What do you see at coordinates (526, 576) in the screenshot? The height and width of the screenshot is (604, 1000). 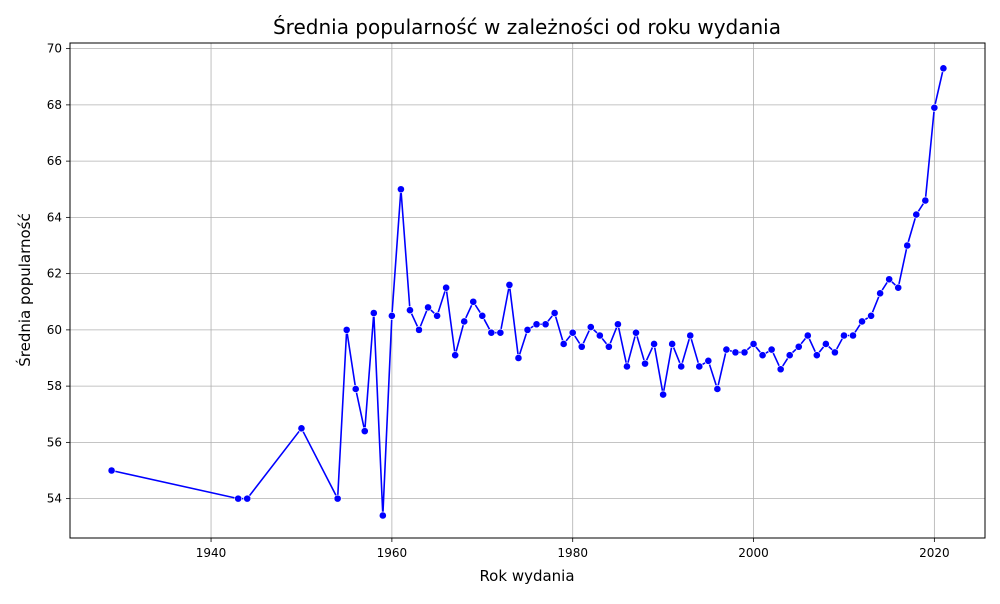 I see `x-axis-label: Rok wydania` at bounding box center [526, 576].